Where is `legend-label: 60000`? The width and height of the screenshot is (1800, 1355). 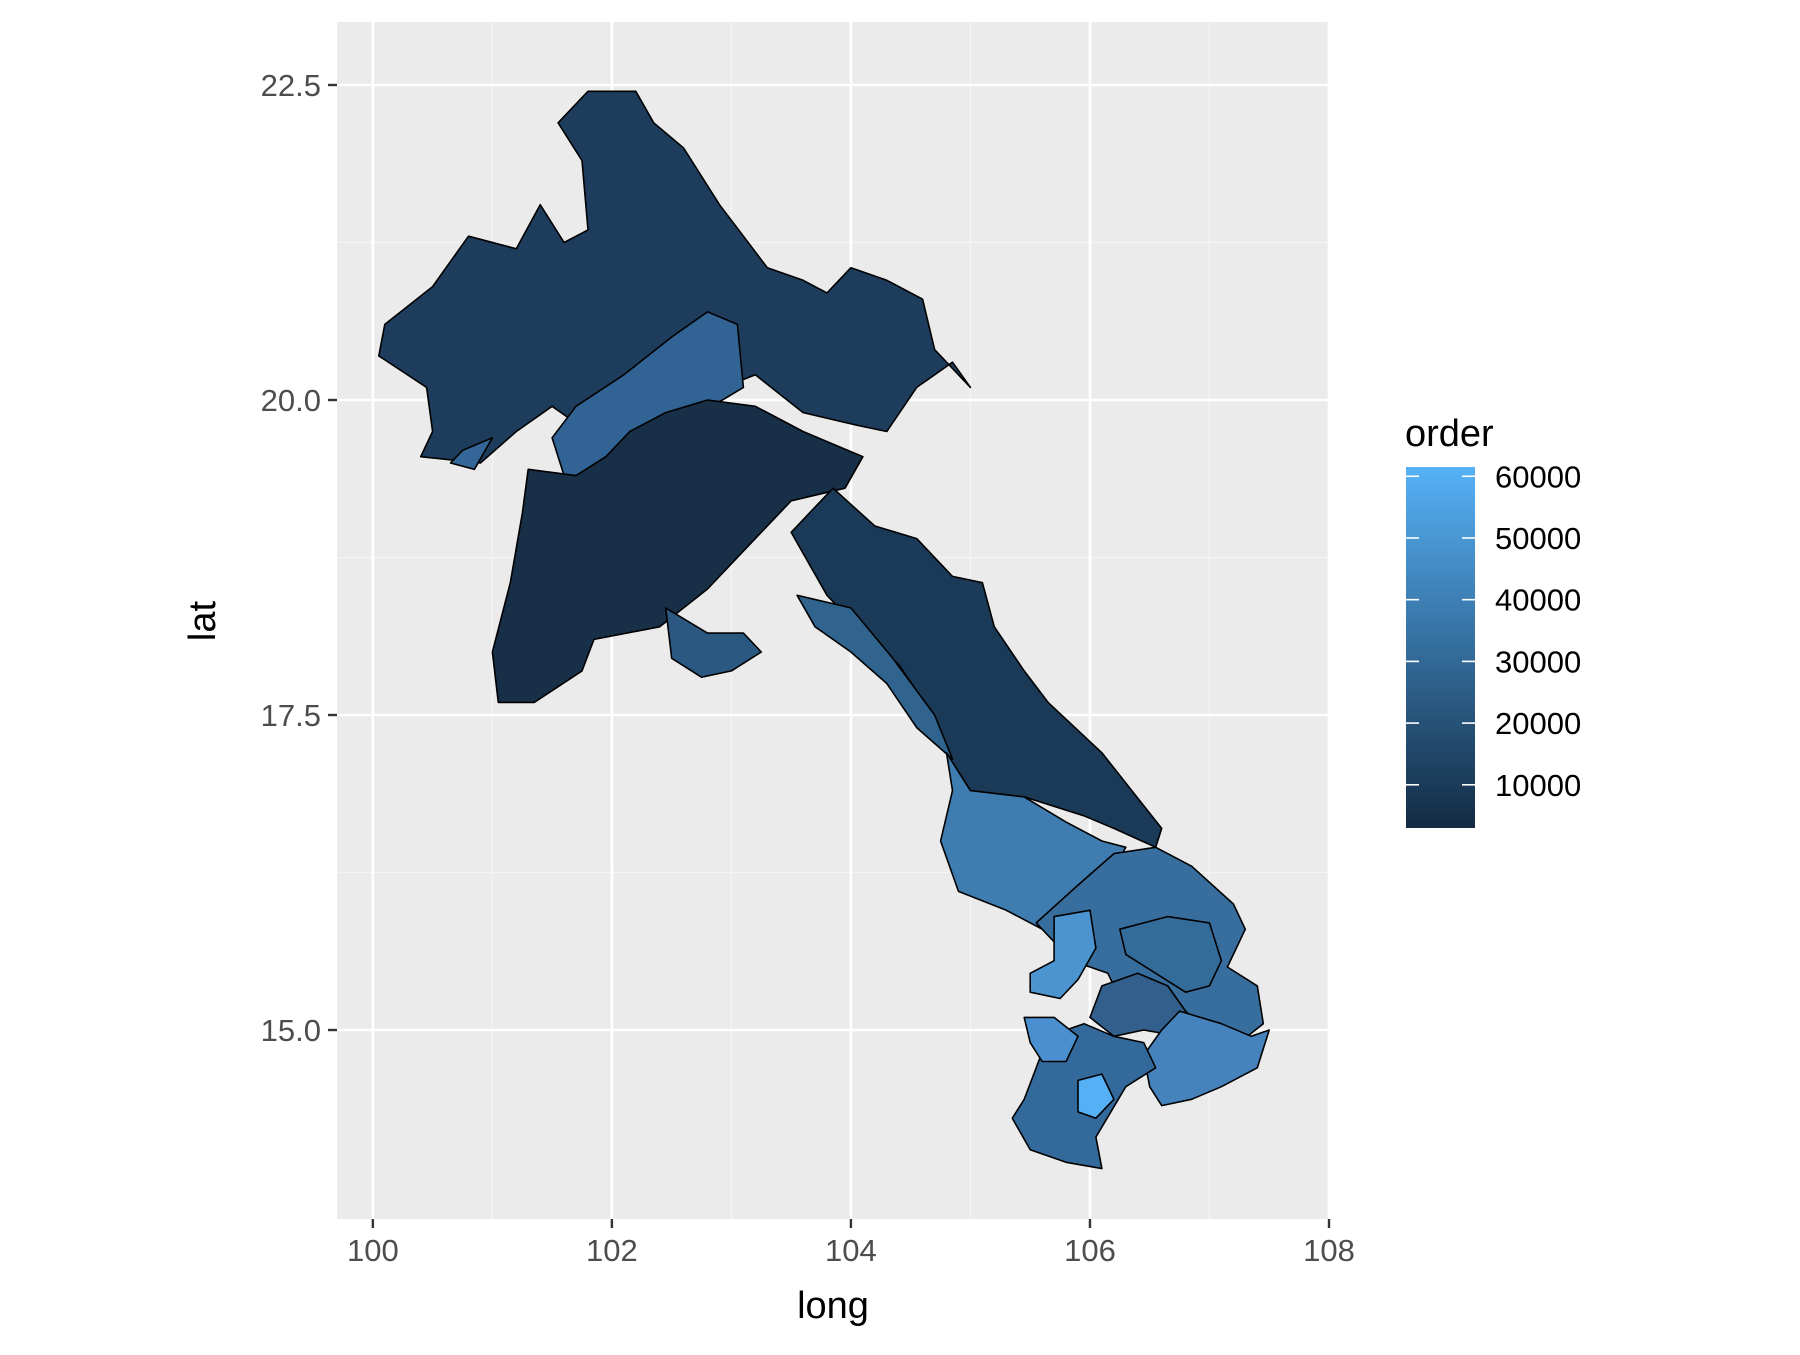 legend-label: 60000 is located at coordinates (1538, 476).